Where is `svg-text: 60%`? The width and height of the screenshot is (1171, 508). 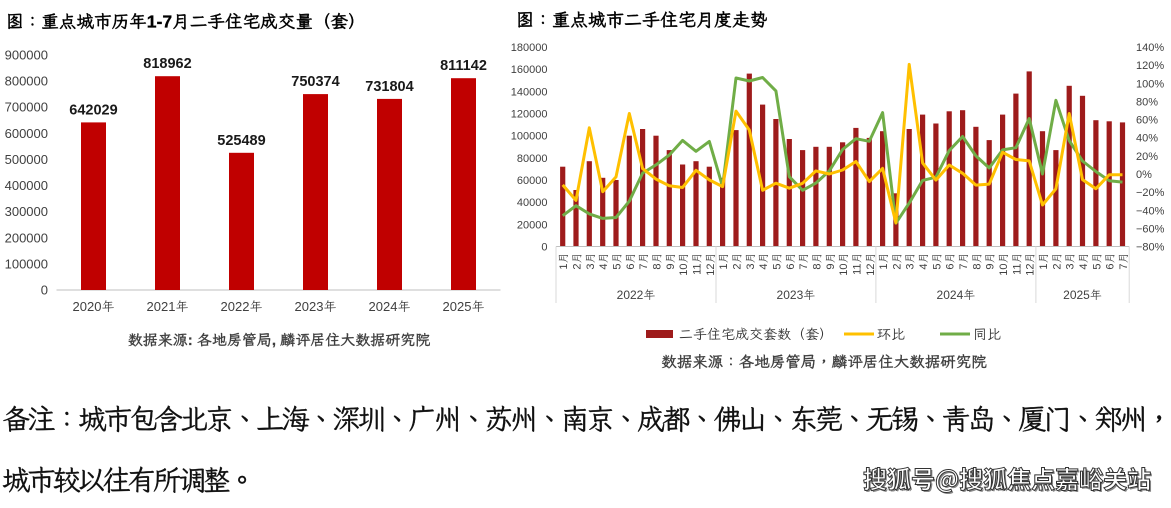 svg-text: 60% is located at coordinates (1147, 121).